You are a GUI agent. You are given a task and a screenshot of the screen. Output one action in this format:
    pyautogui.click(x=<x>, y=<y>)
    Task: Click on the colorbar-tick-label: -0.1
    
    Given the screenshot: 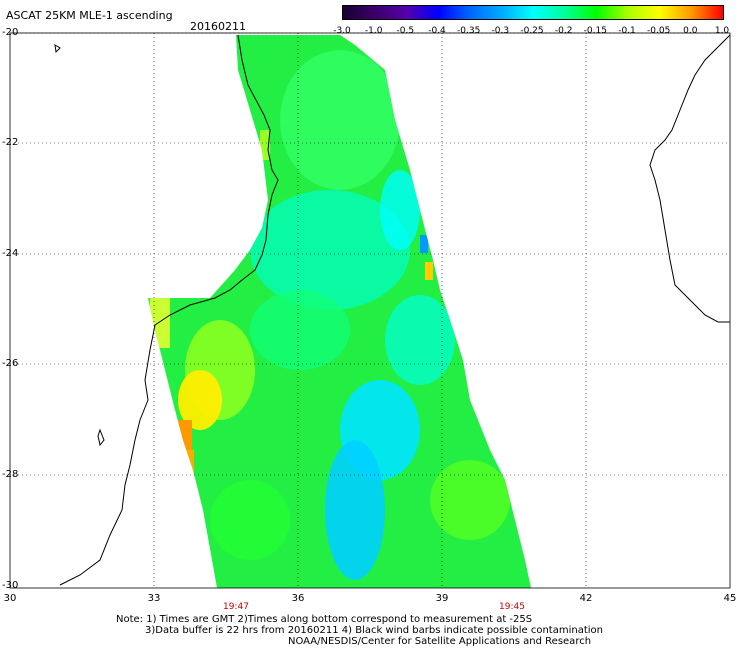 What is the action you would take?
    pyautogui.click(x=627, y=31)
    